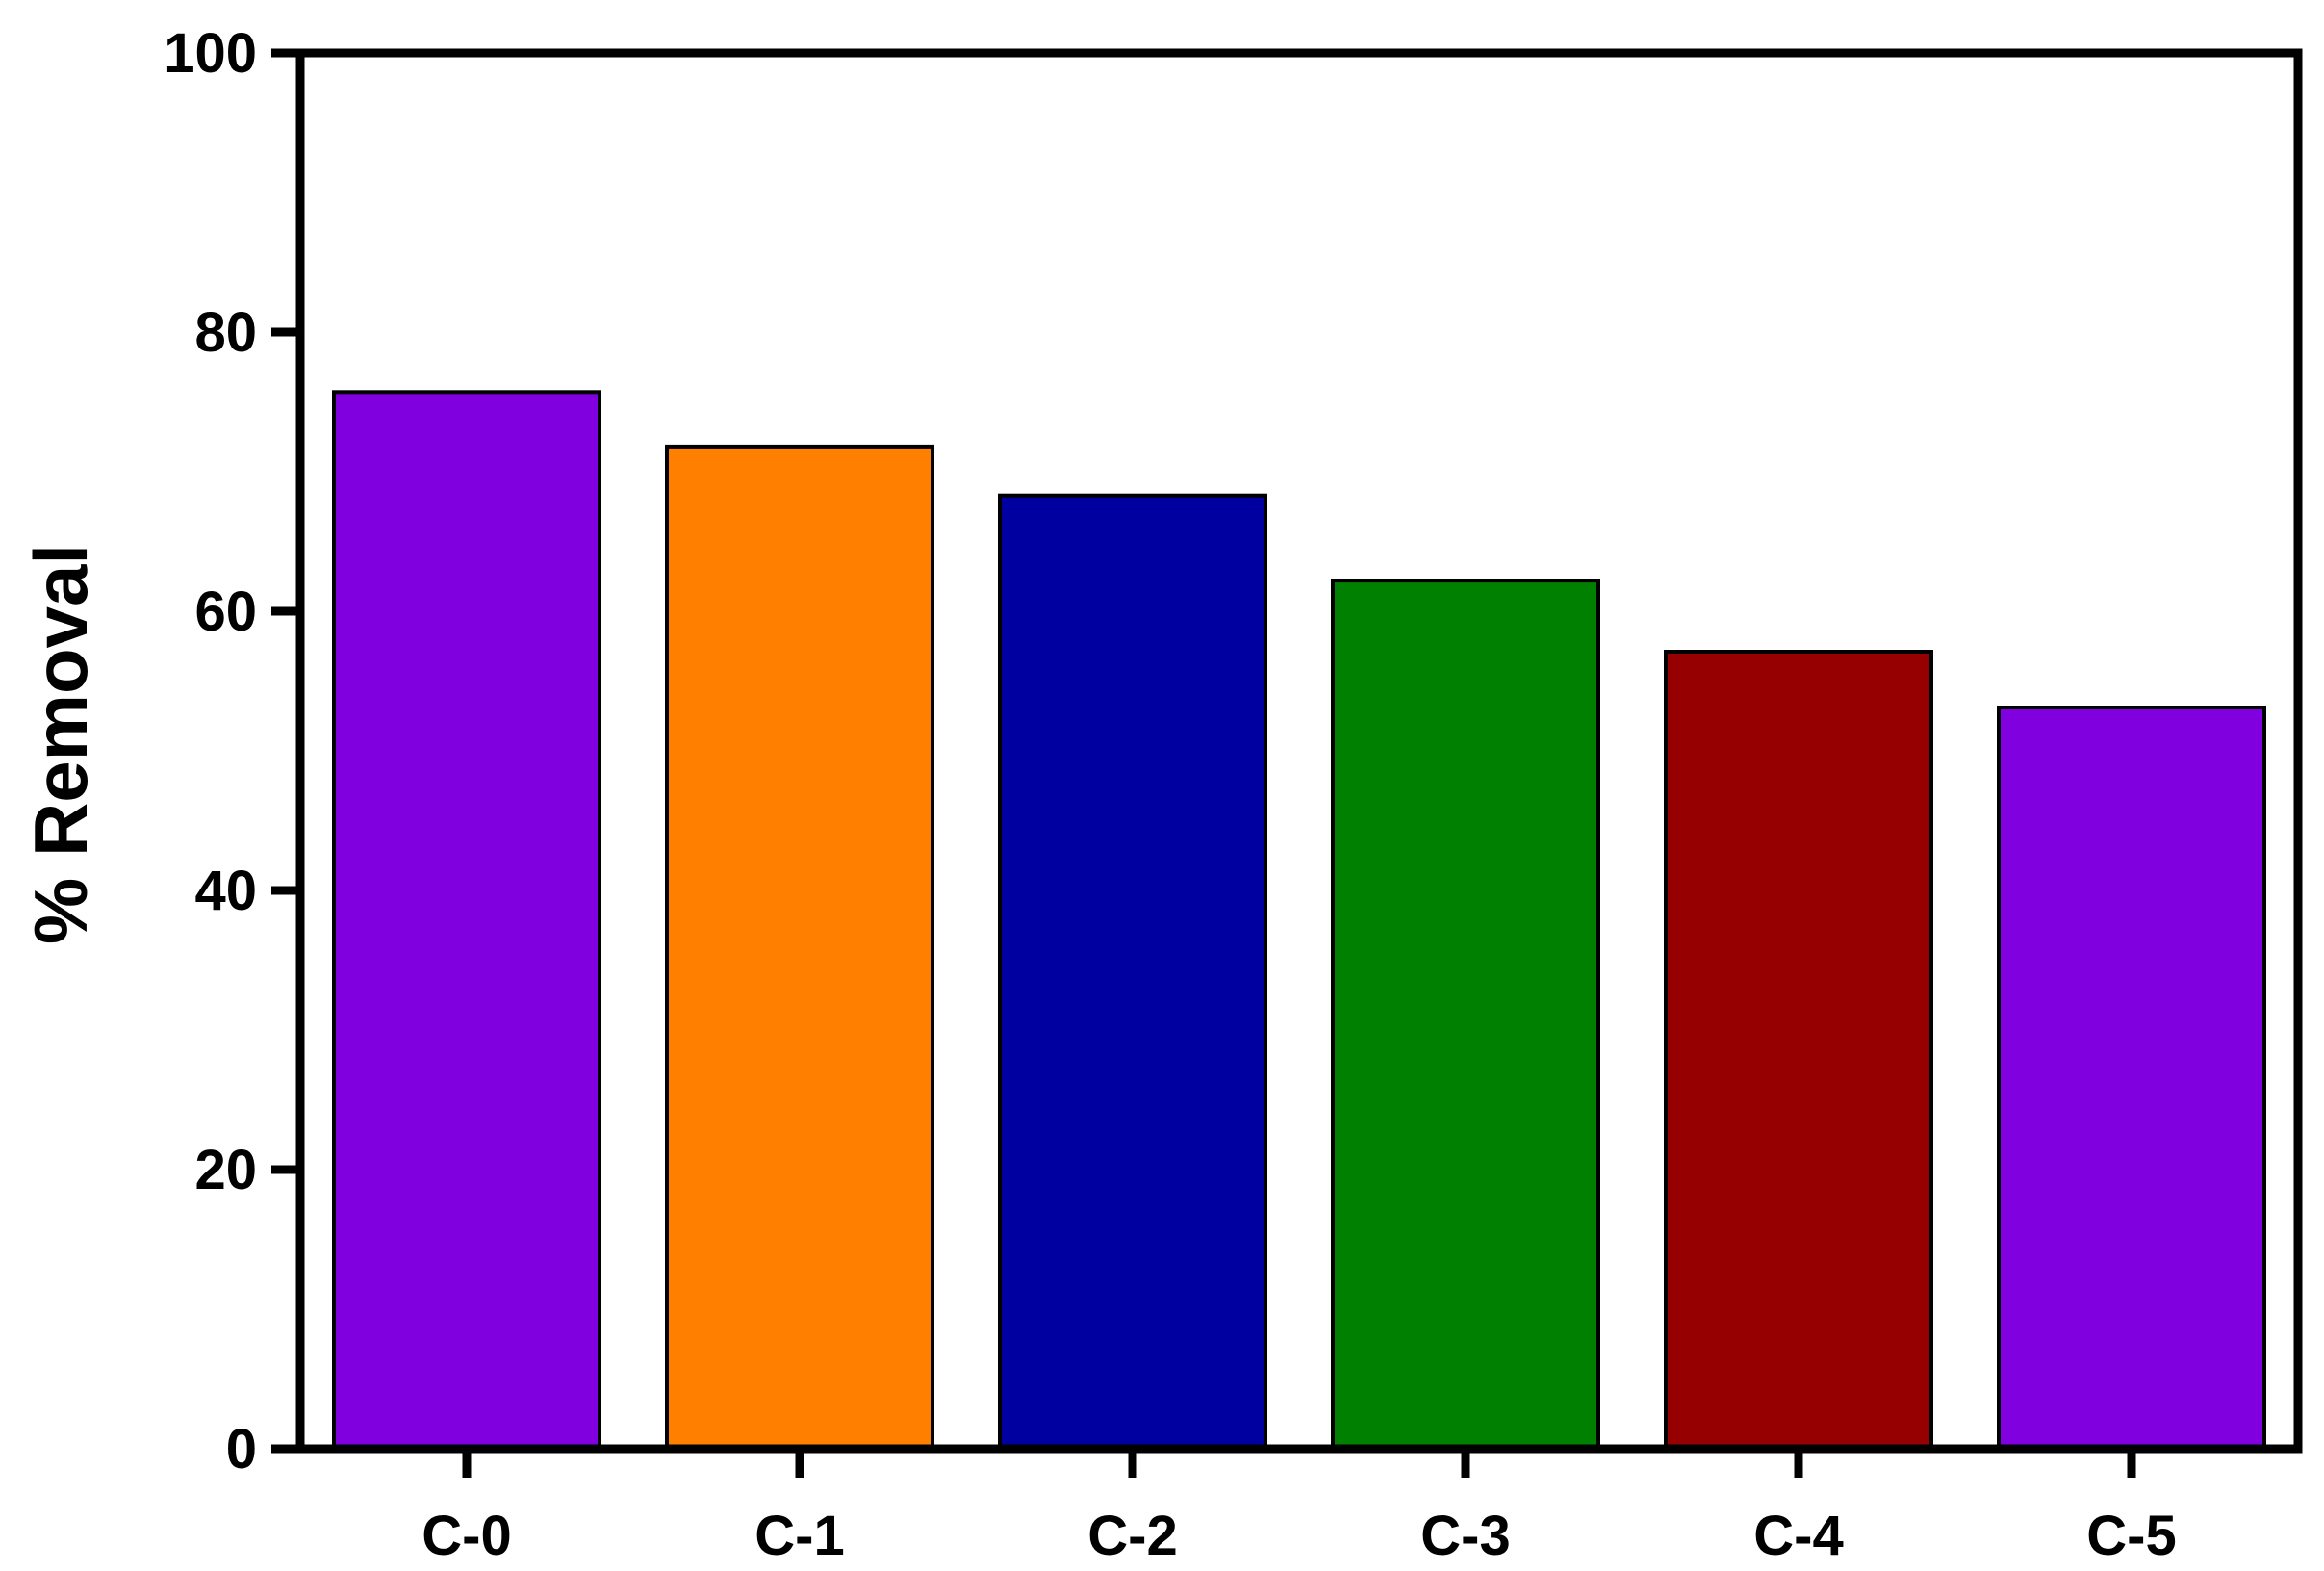 The width and height of the screenshot is (2324, 1571). What do you see at coordinates (226, 891) in the screenshot?
I see `y-tick-label-40: 40` at bounding box center [226, 891].